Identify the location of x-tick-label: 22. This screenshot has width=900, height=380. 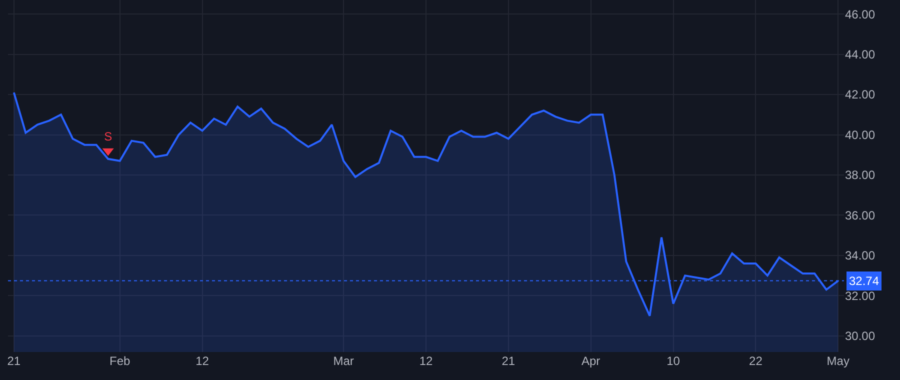
(756, 361).